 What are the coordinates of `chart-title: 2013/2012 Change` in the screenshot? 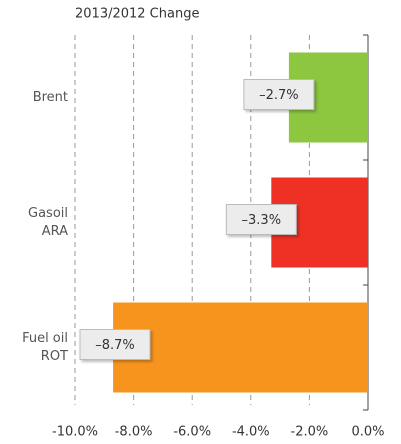 It's located at (137, 14).